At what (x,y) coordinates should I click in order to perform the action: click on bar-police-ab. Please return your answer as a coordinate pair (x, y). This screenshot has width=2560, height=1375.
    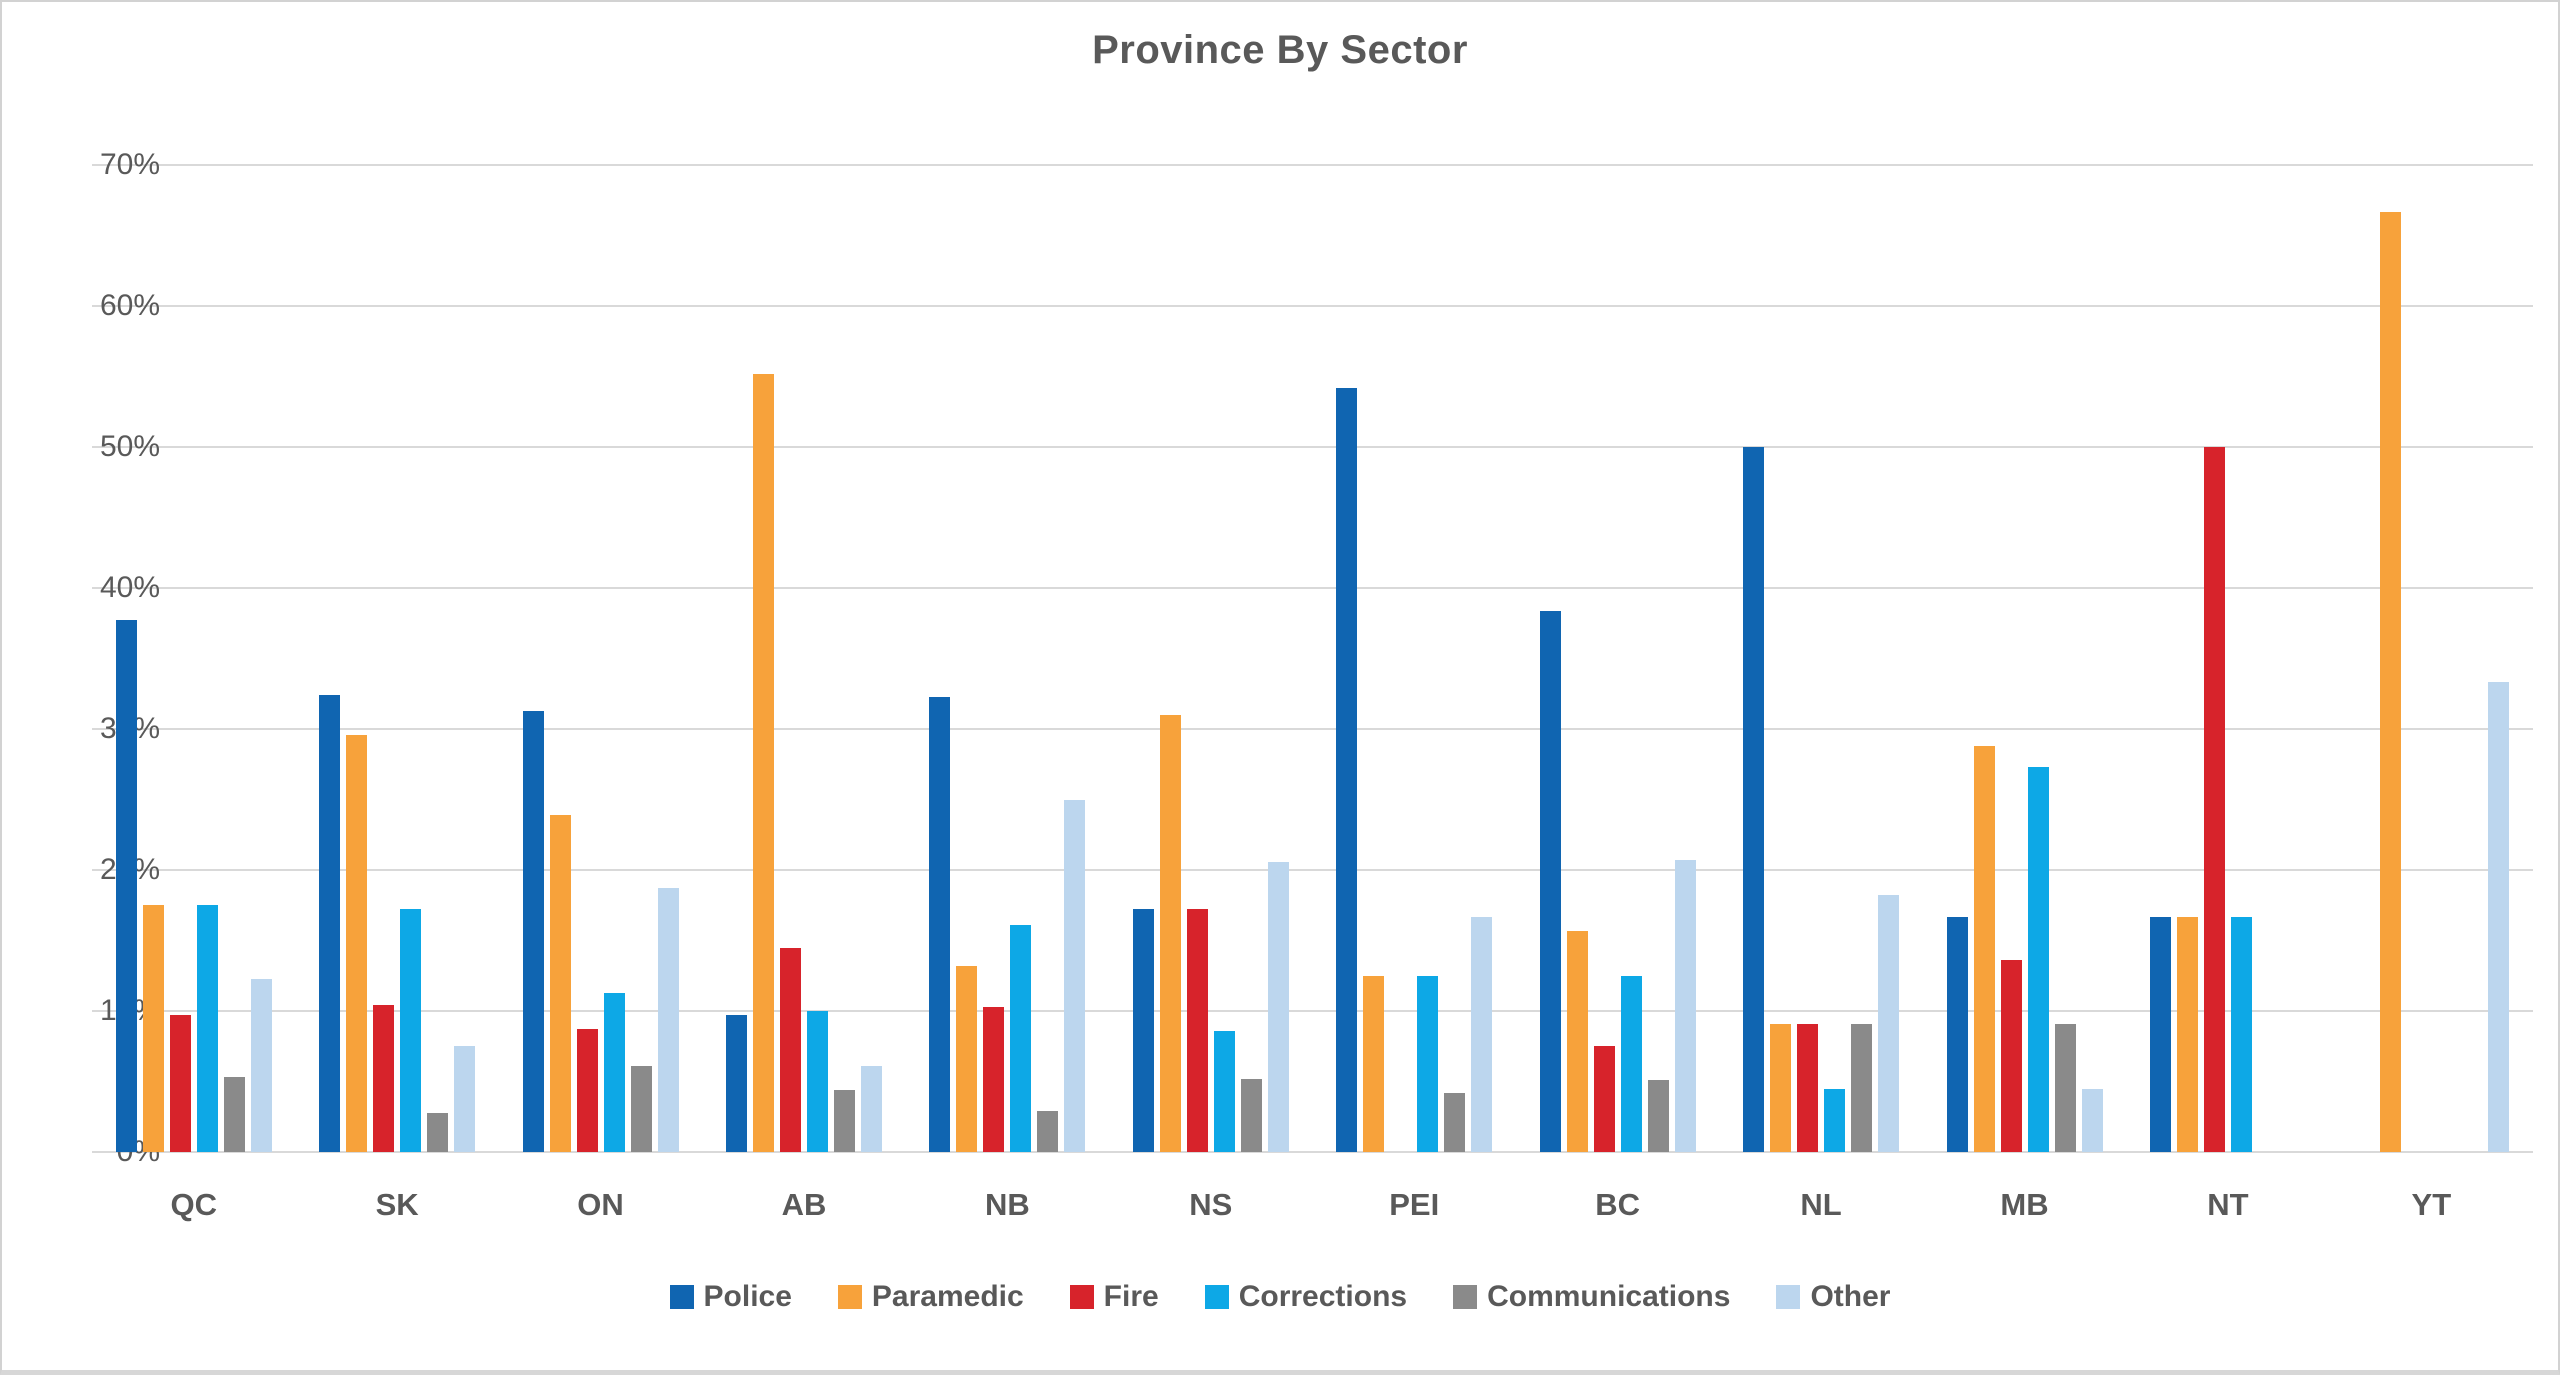
    Looking at the image, I should click on (736, 1083).